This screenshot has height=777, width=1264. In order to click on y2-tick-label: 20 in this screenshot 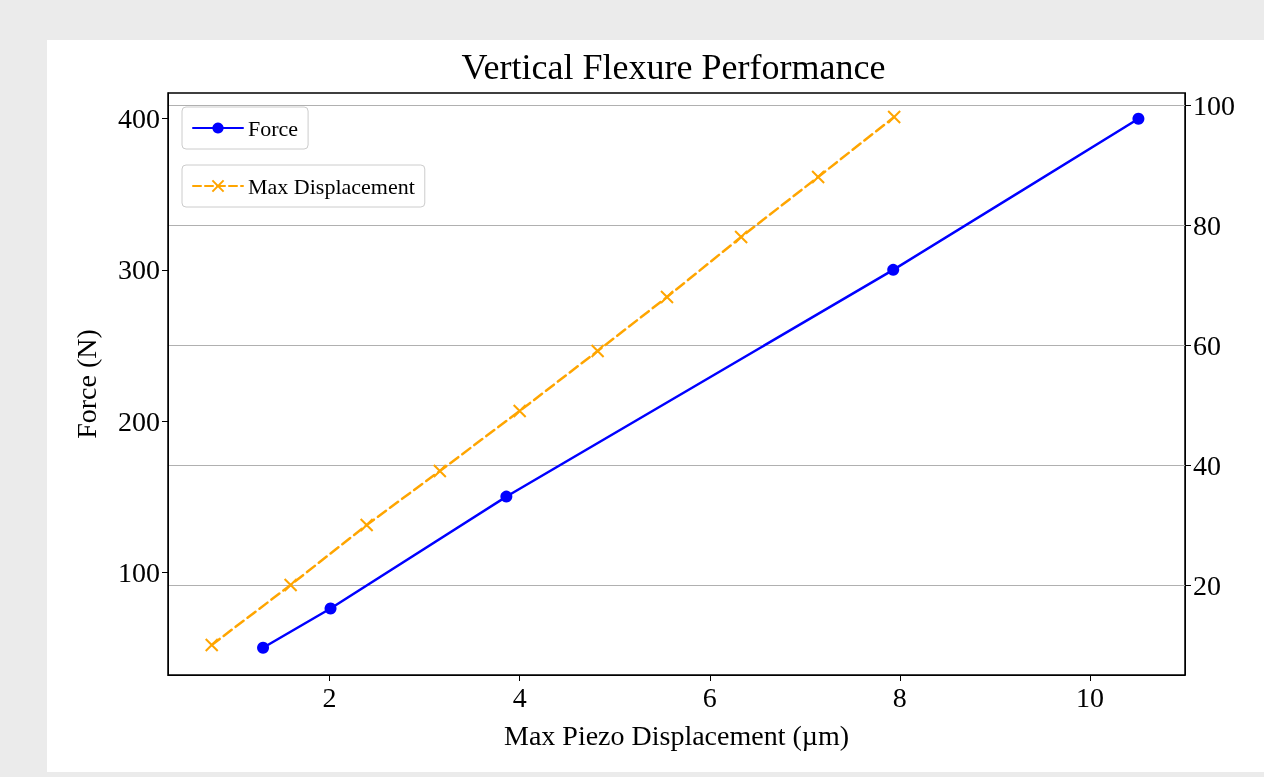, I will do `click(1207, 585)`.